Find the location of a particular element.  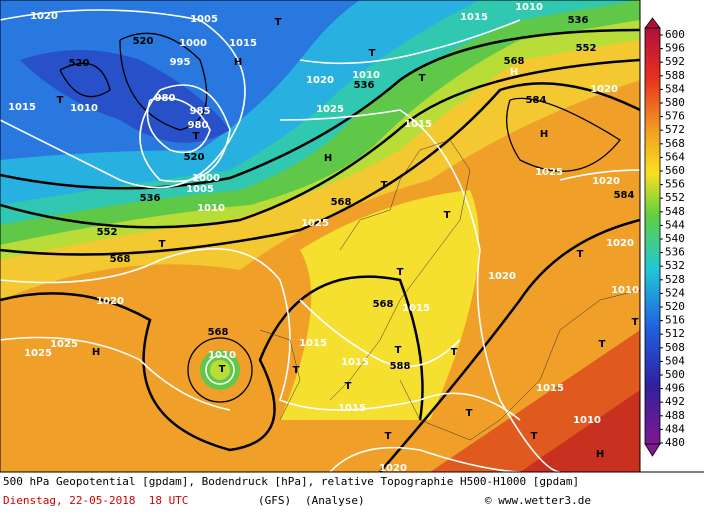

color-scale-label: 544 is located at coordinates (675, 224).